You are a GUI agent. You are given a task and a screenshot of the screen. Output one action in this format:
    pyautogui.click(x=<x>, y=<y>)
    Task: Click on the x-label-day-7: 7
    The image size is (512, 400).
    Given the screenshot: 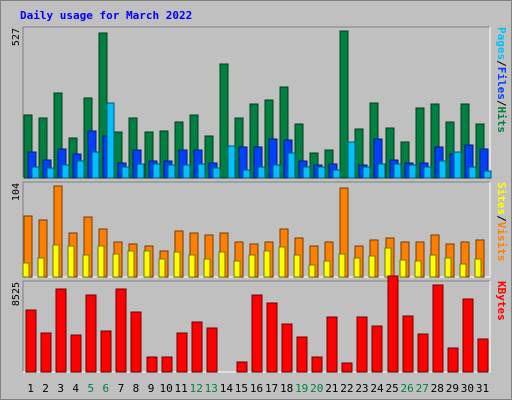 What is the action you would take?
    pyautogui.click(x=121, y=388)
    